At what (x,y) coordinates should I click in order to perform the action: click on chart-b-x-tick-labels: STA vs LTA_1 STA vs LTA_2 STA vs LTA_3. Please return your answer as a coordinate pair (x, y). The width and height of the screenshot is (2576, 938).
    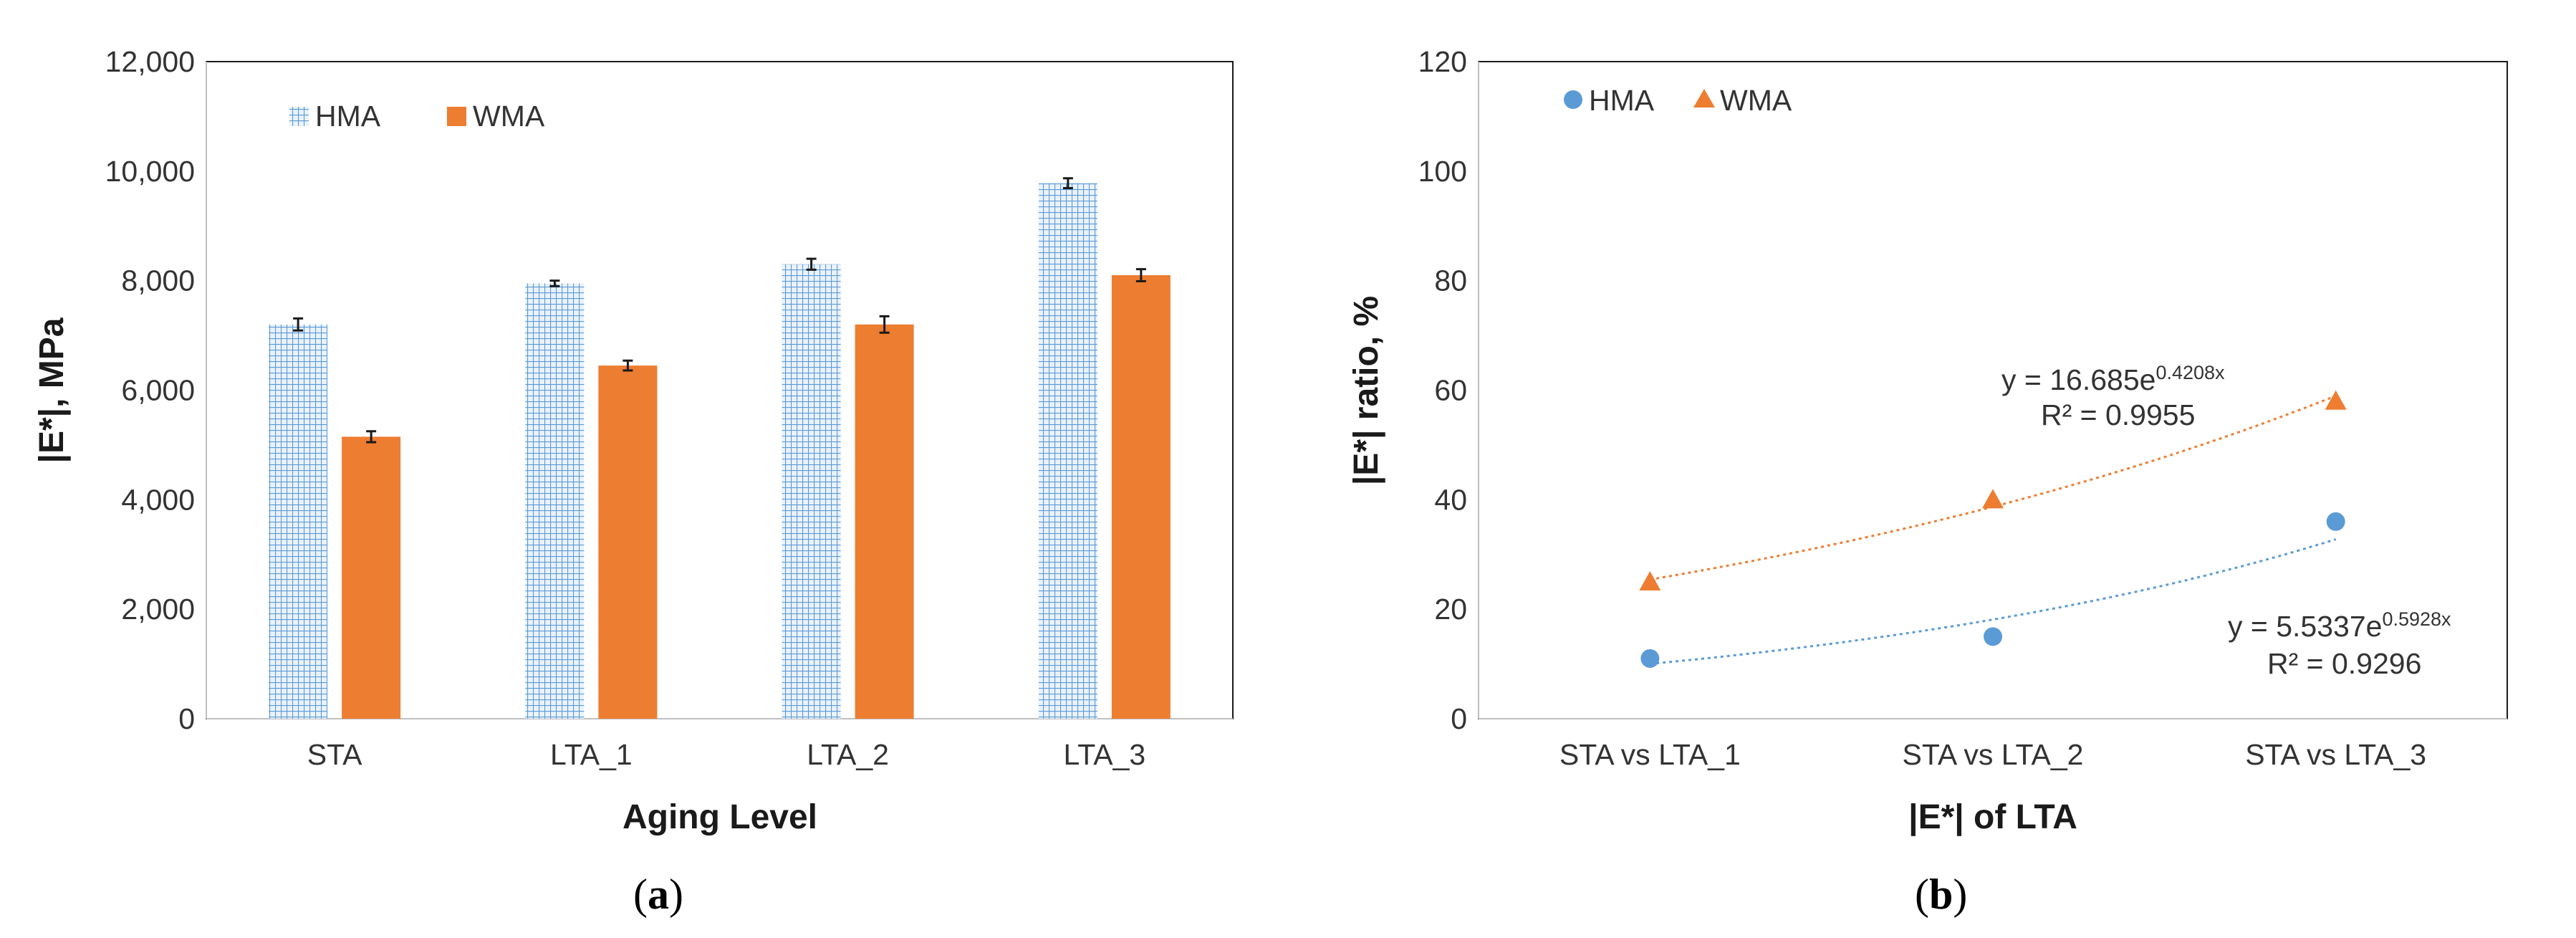
    Looking at the image, I should click on (1992, 754).